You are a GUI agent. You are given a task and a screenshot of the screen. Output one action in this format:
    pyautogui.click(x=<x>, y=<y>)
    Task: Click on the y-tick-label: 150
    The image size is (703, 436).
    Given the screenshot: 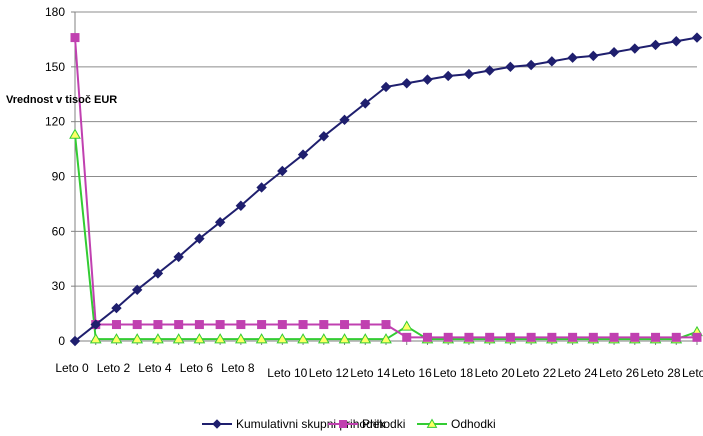 What is the action you would take?
    pyautogui.click(x=55, y=67)
    